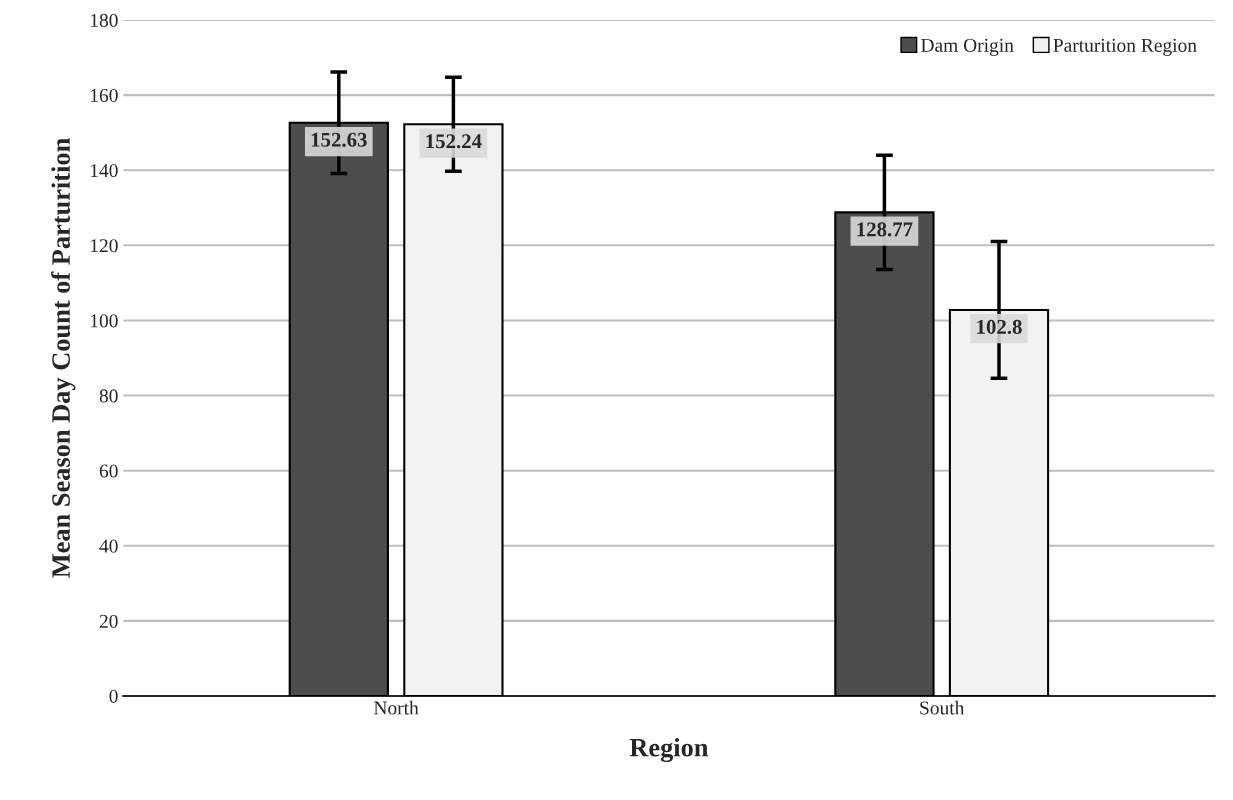  I want to click on legend-label: Parturition Region, so click(1125, 47).